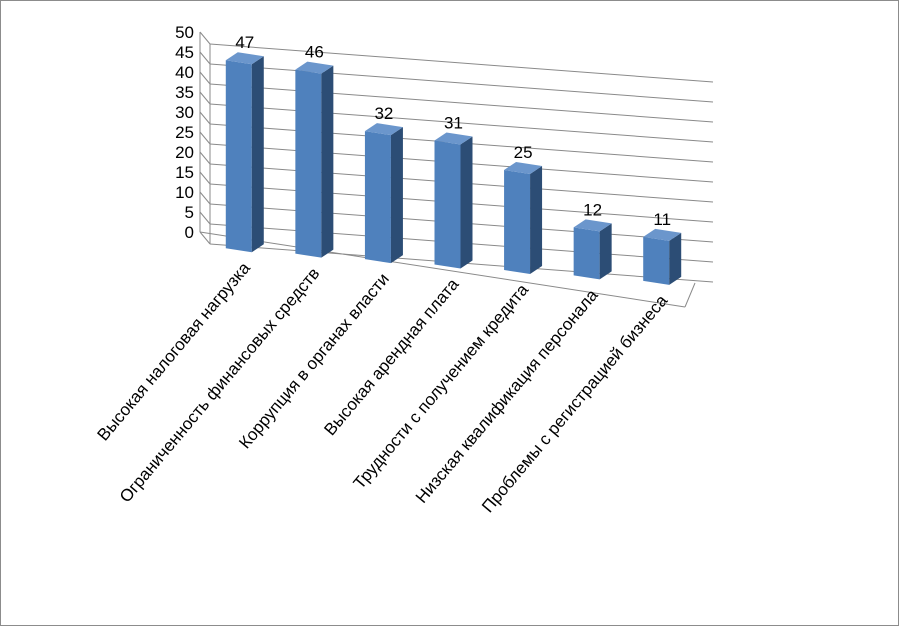 The height and width of the screenshot is (626, 899). I want to click on y-tick-label: 30, so click(184, 112).